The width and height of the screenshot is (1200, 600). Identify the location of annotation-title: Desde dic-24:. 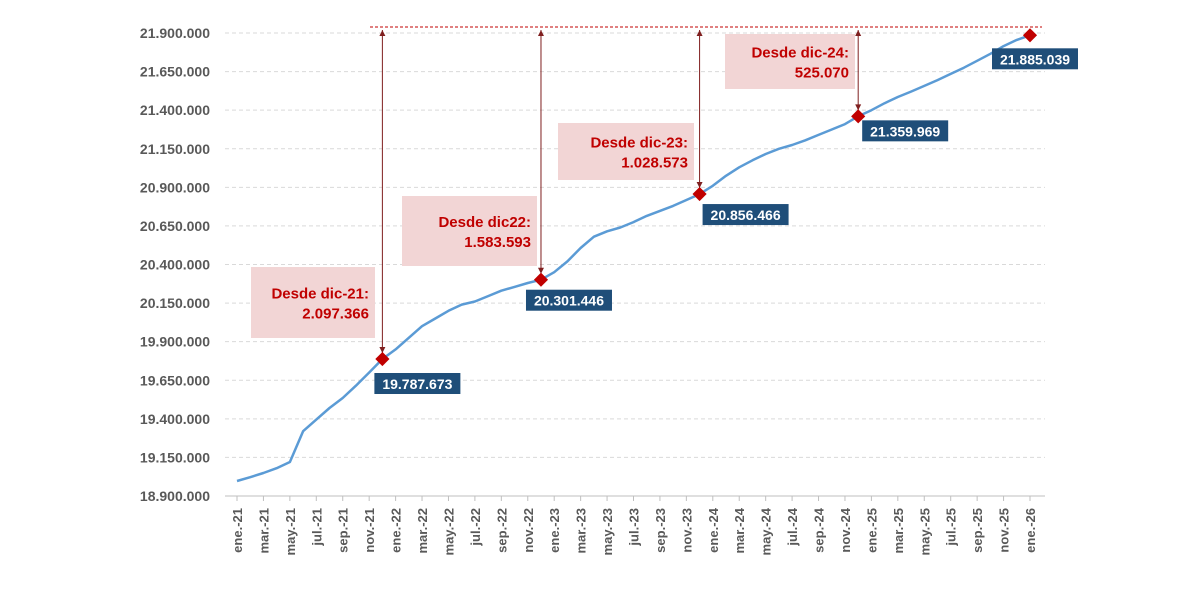
(800, 53).